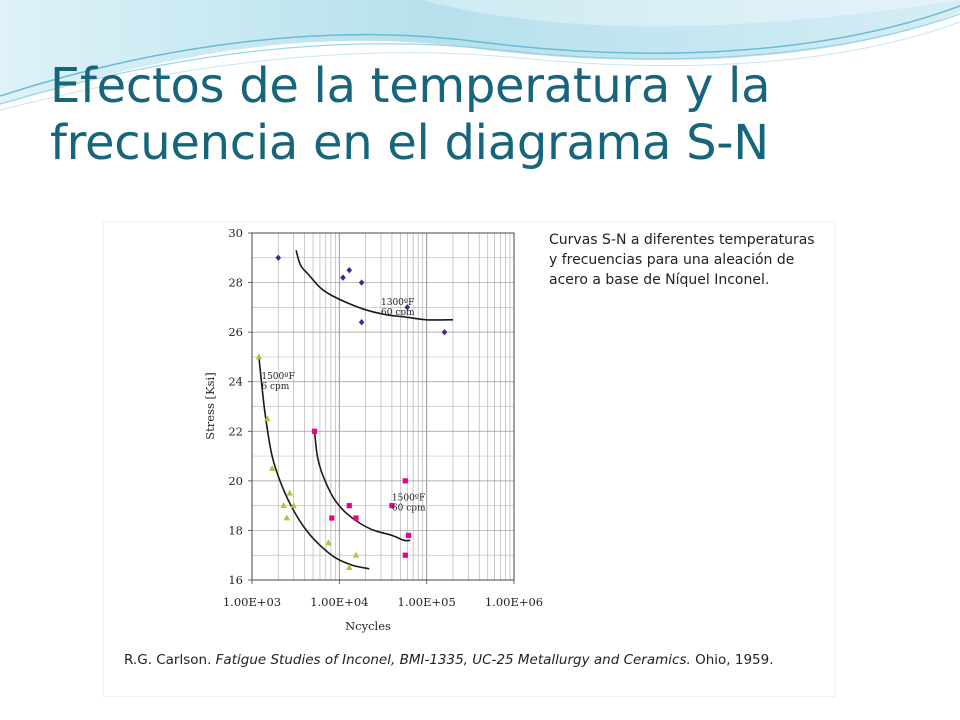 The image size is (960, 720). I want to click on x-tick-label: 1.00E+03, so click(252, 602).